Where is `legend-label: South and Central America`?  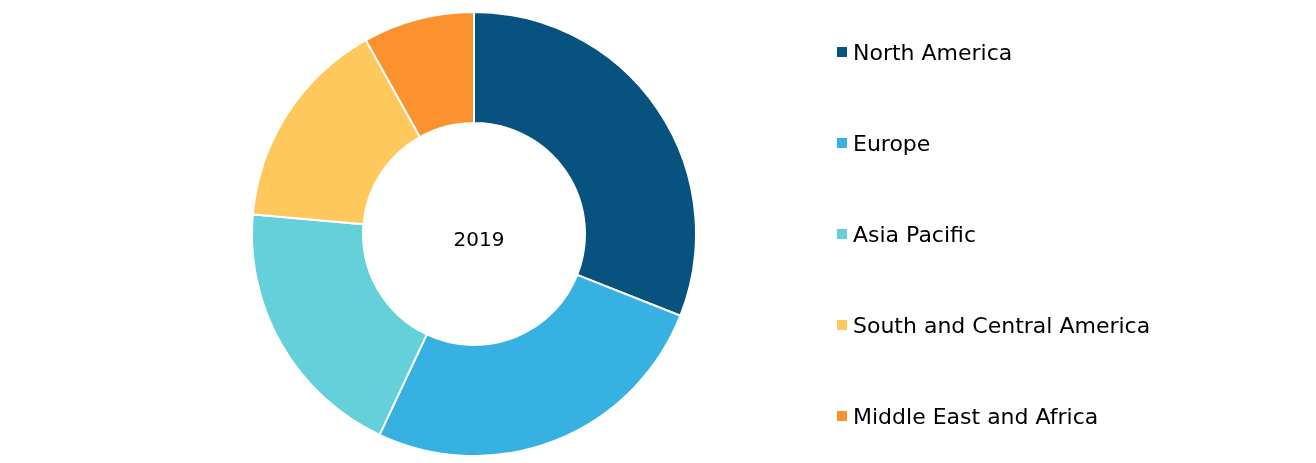 legend-label: South and Central America is located at coordinates (1002, 325).